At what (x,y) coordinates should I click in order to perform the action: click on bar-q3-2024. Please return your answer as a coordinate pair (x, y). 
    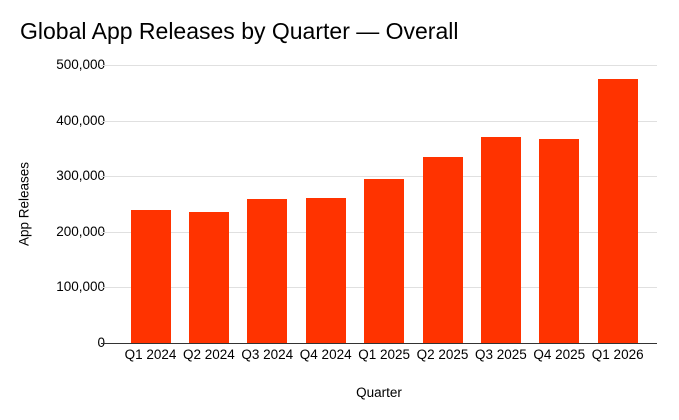
    Looking at the image, I should click on (267, 271).